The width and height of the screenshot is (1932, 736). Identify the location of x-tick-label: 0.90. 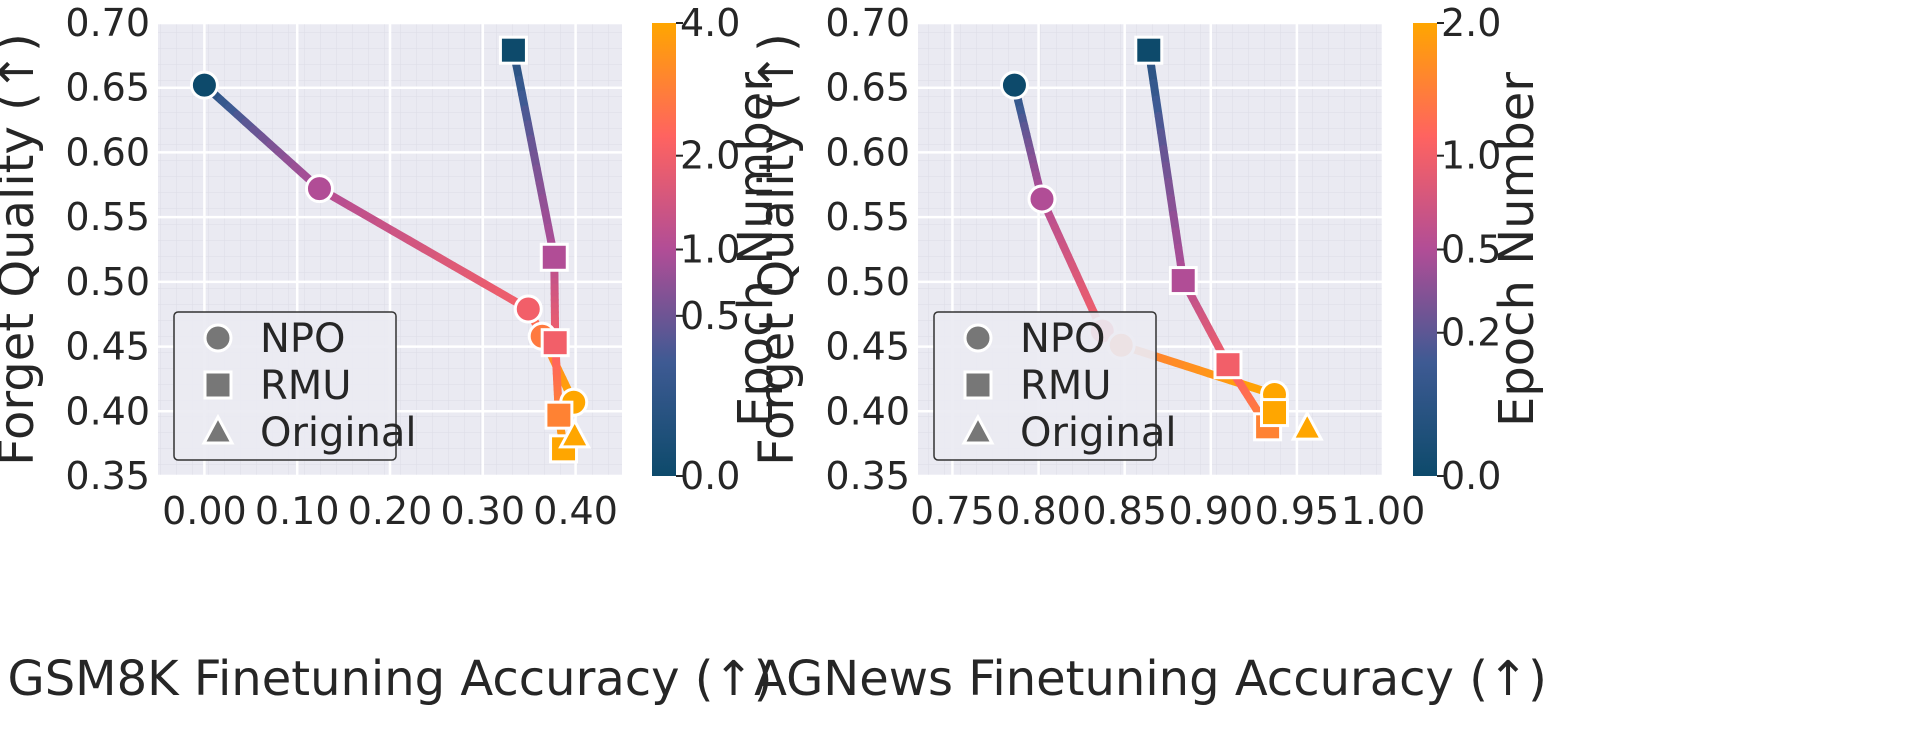
(1210, 511).